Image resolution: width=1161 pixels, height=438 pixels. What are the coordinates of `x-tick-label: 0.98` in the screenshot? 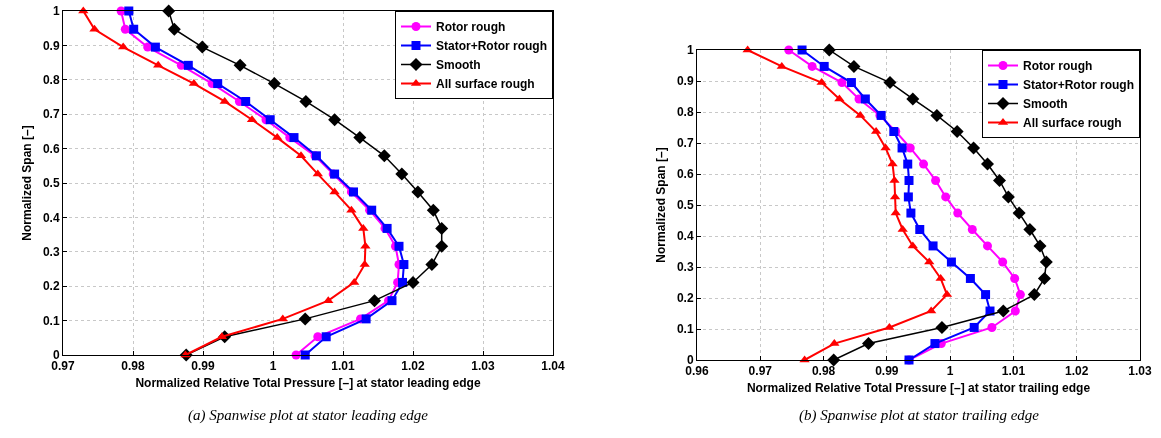 It's located at (133, 366).